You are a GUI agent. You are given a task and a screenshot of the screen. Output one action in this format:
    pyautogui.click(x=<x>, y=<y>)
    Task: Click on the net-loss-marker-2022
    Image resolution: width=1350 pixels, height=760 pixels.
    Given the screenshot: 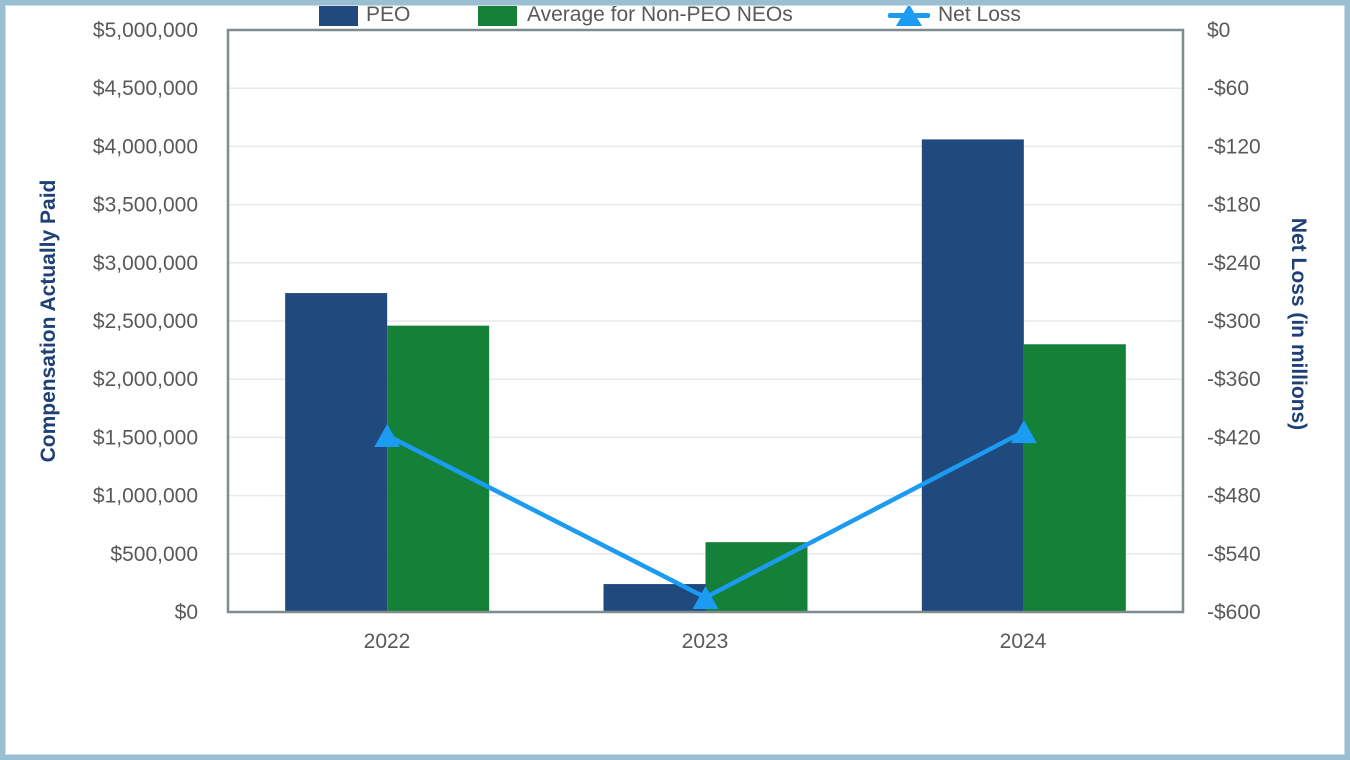 What is the action you would take?
    pyautogui.click(x=387, y=435)
    